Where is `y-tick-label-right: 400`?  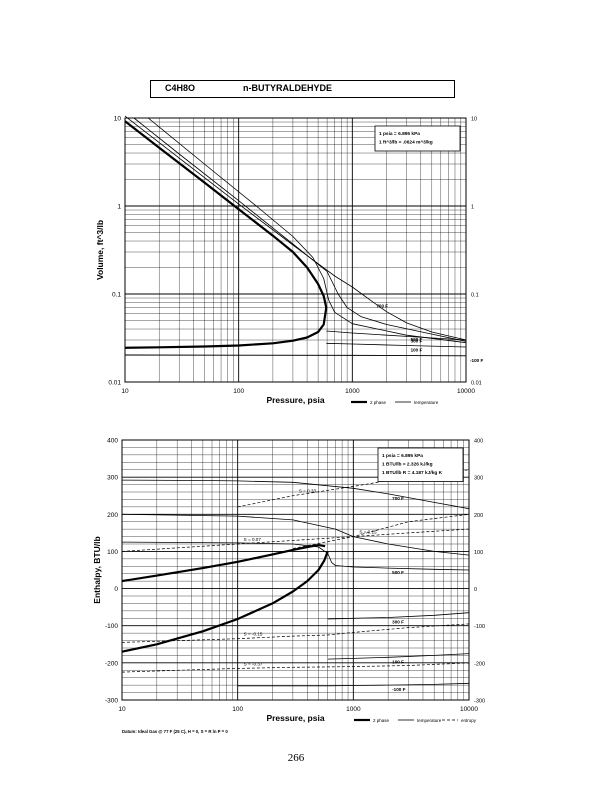
y-tick-label-right: 400 is located at coordinates (478, 442).